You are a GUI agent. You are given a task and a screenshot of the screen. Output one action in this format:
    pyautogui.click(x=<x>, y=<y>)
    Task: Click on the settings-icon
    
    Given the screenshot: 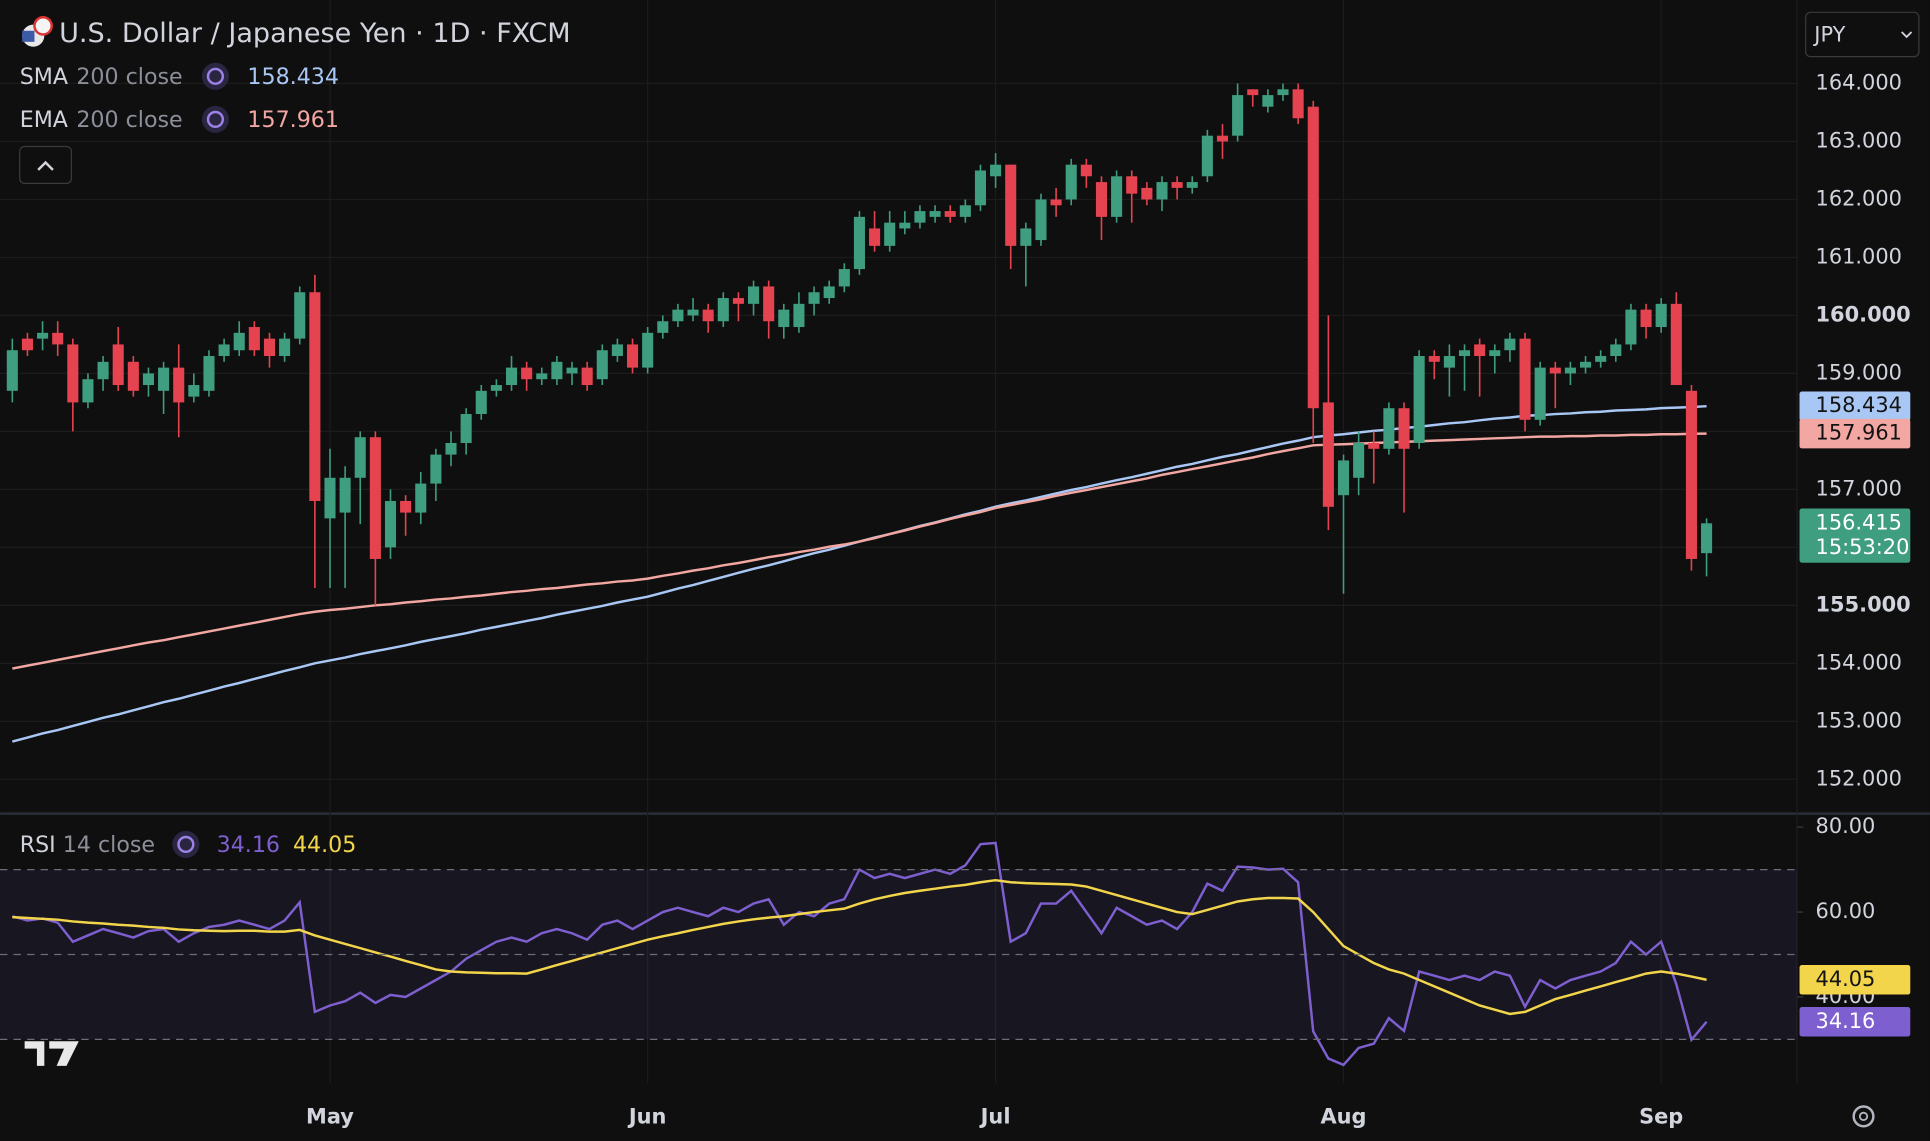 What is the action you would take?
    pyautogui.click(x=1863, y=1116)
    